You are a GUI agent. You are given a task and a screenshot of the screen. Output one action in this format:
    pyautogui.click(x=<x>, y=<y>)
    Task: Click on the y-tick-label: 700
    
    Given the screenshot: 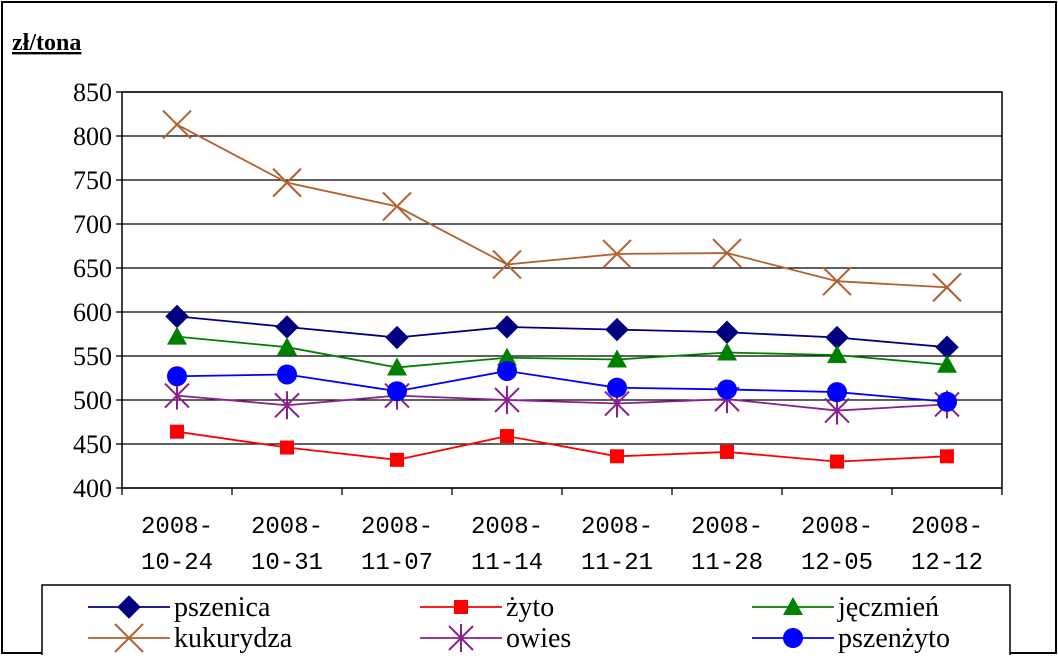 What is the action you would take?
    pyautogui.click(x=92, y=224)
    